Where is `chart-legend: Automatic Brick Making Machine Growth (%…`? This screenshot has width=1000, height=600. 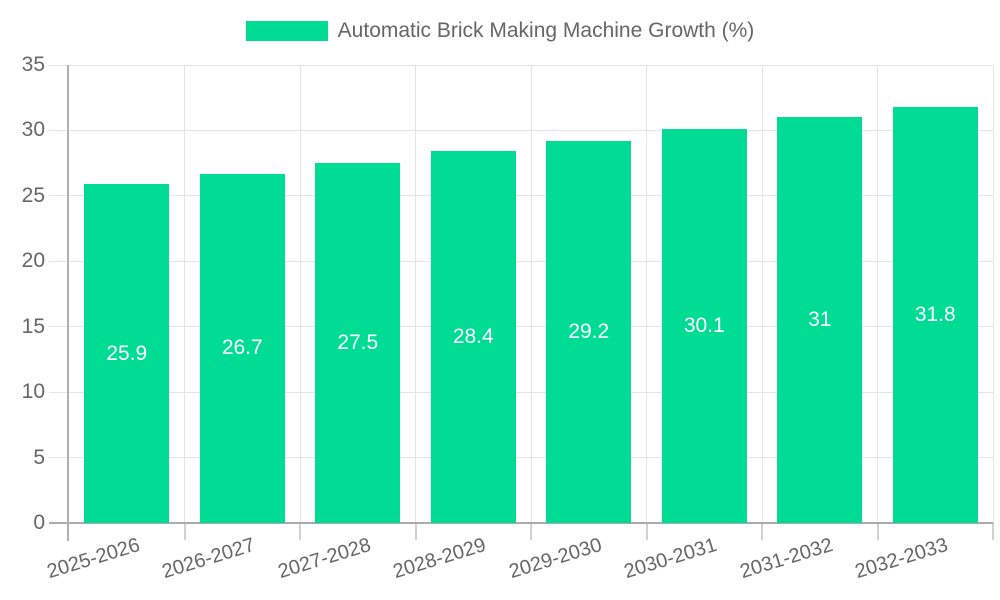 chart-legend: Automatic Brick Making Machine Growth (%… is located at coordinates (500, 31).